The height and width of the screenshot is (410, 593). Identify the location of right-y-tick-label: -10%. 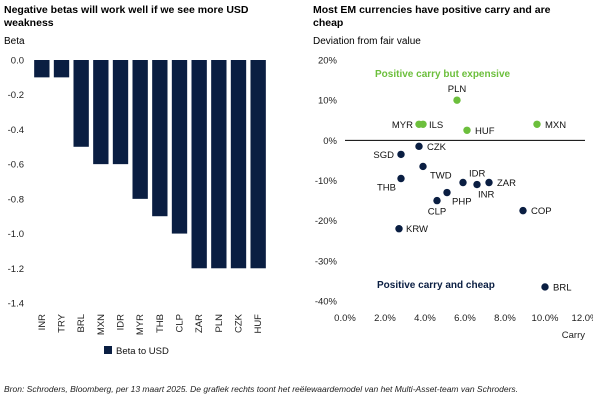
(326, 181).